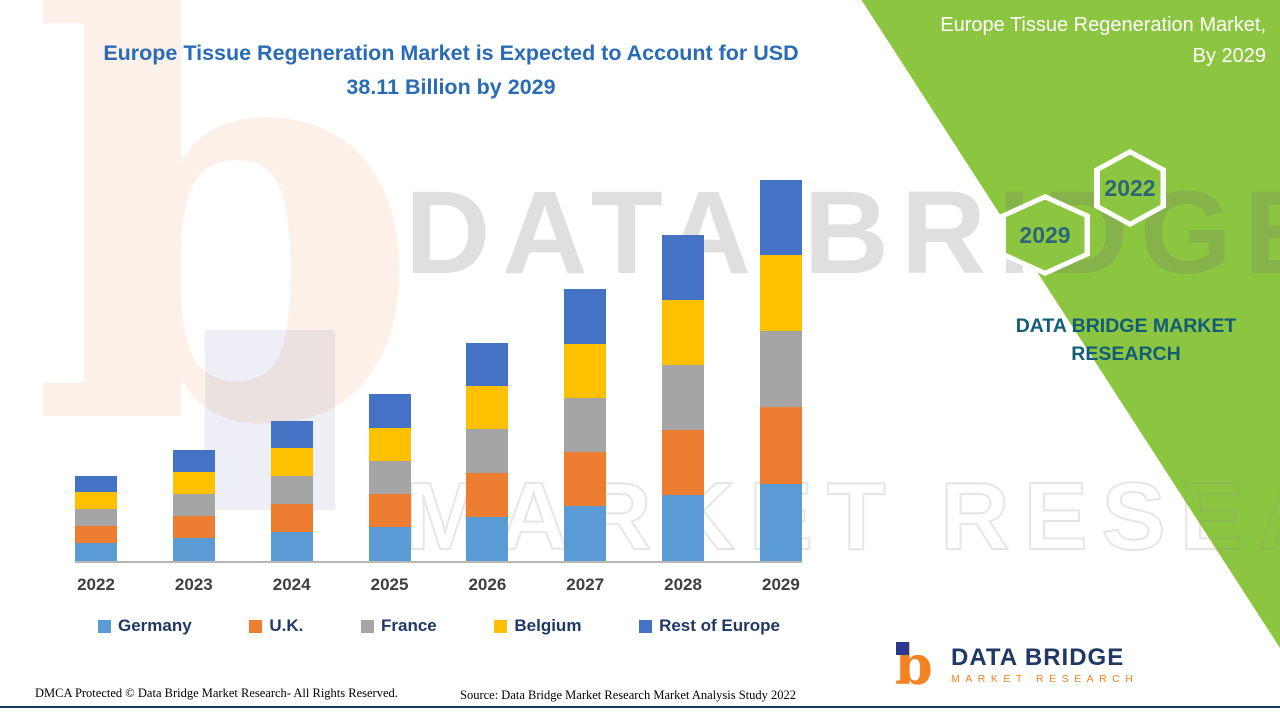  Describe the element at coordinates (780, 217) in the screenshot. I see `bar-segment-rest-of-europe-2029` at that location.